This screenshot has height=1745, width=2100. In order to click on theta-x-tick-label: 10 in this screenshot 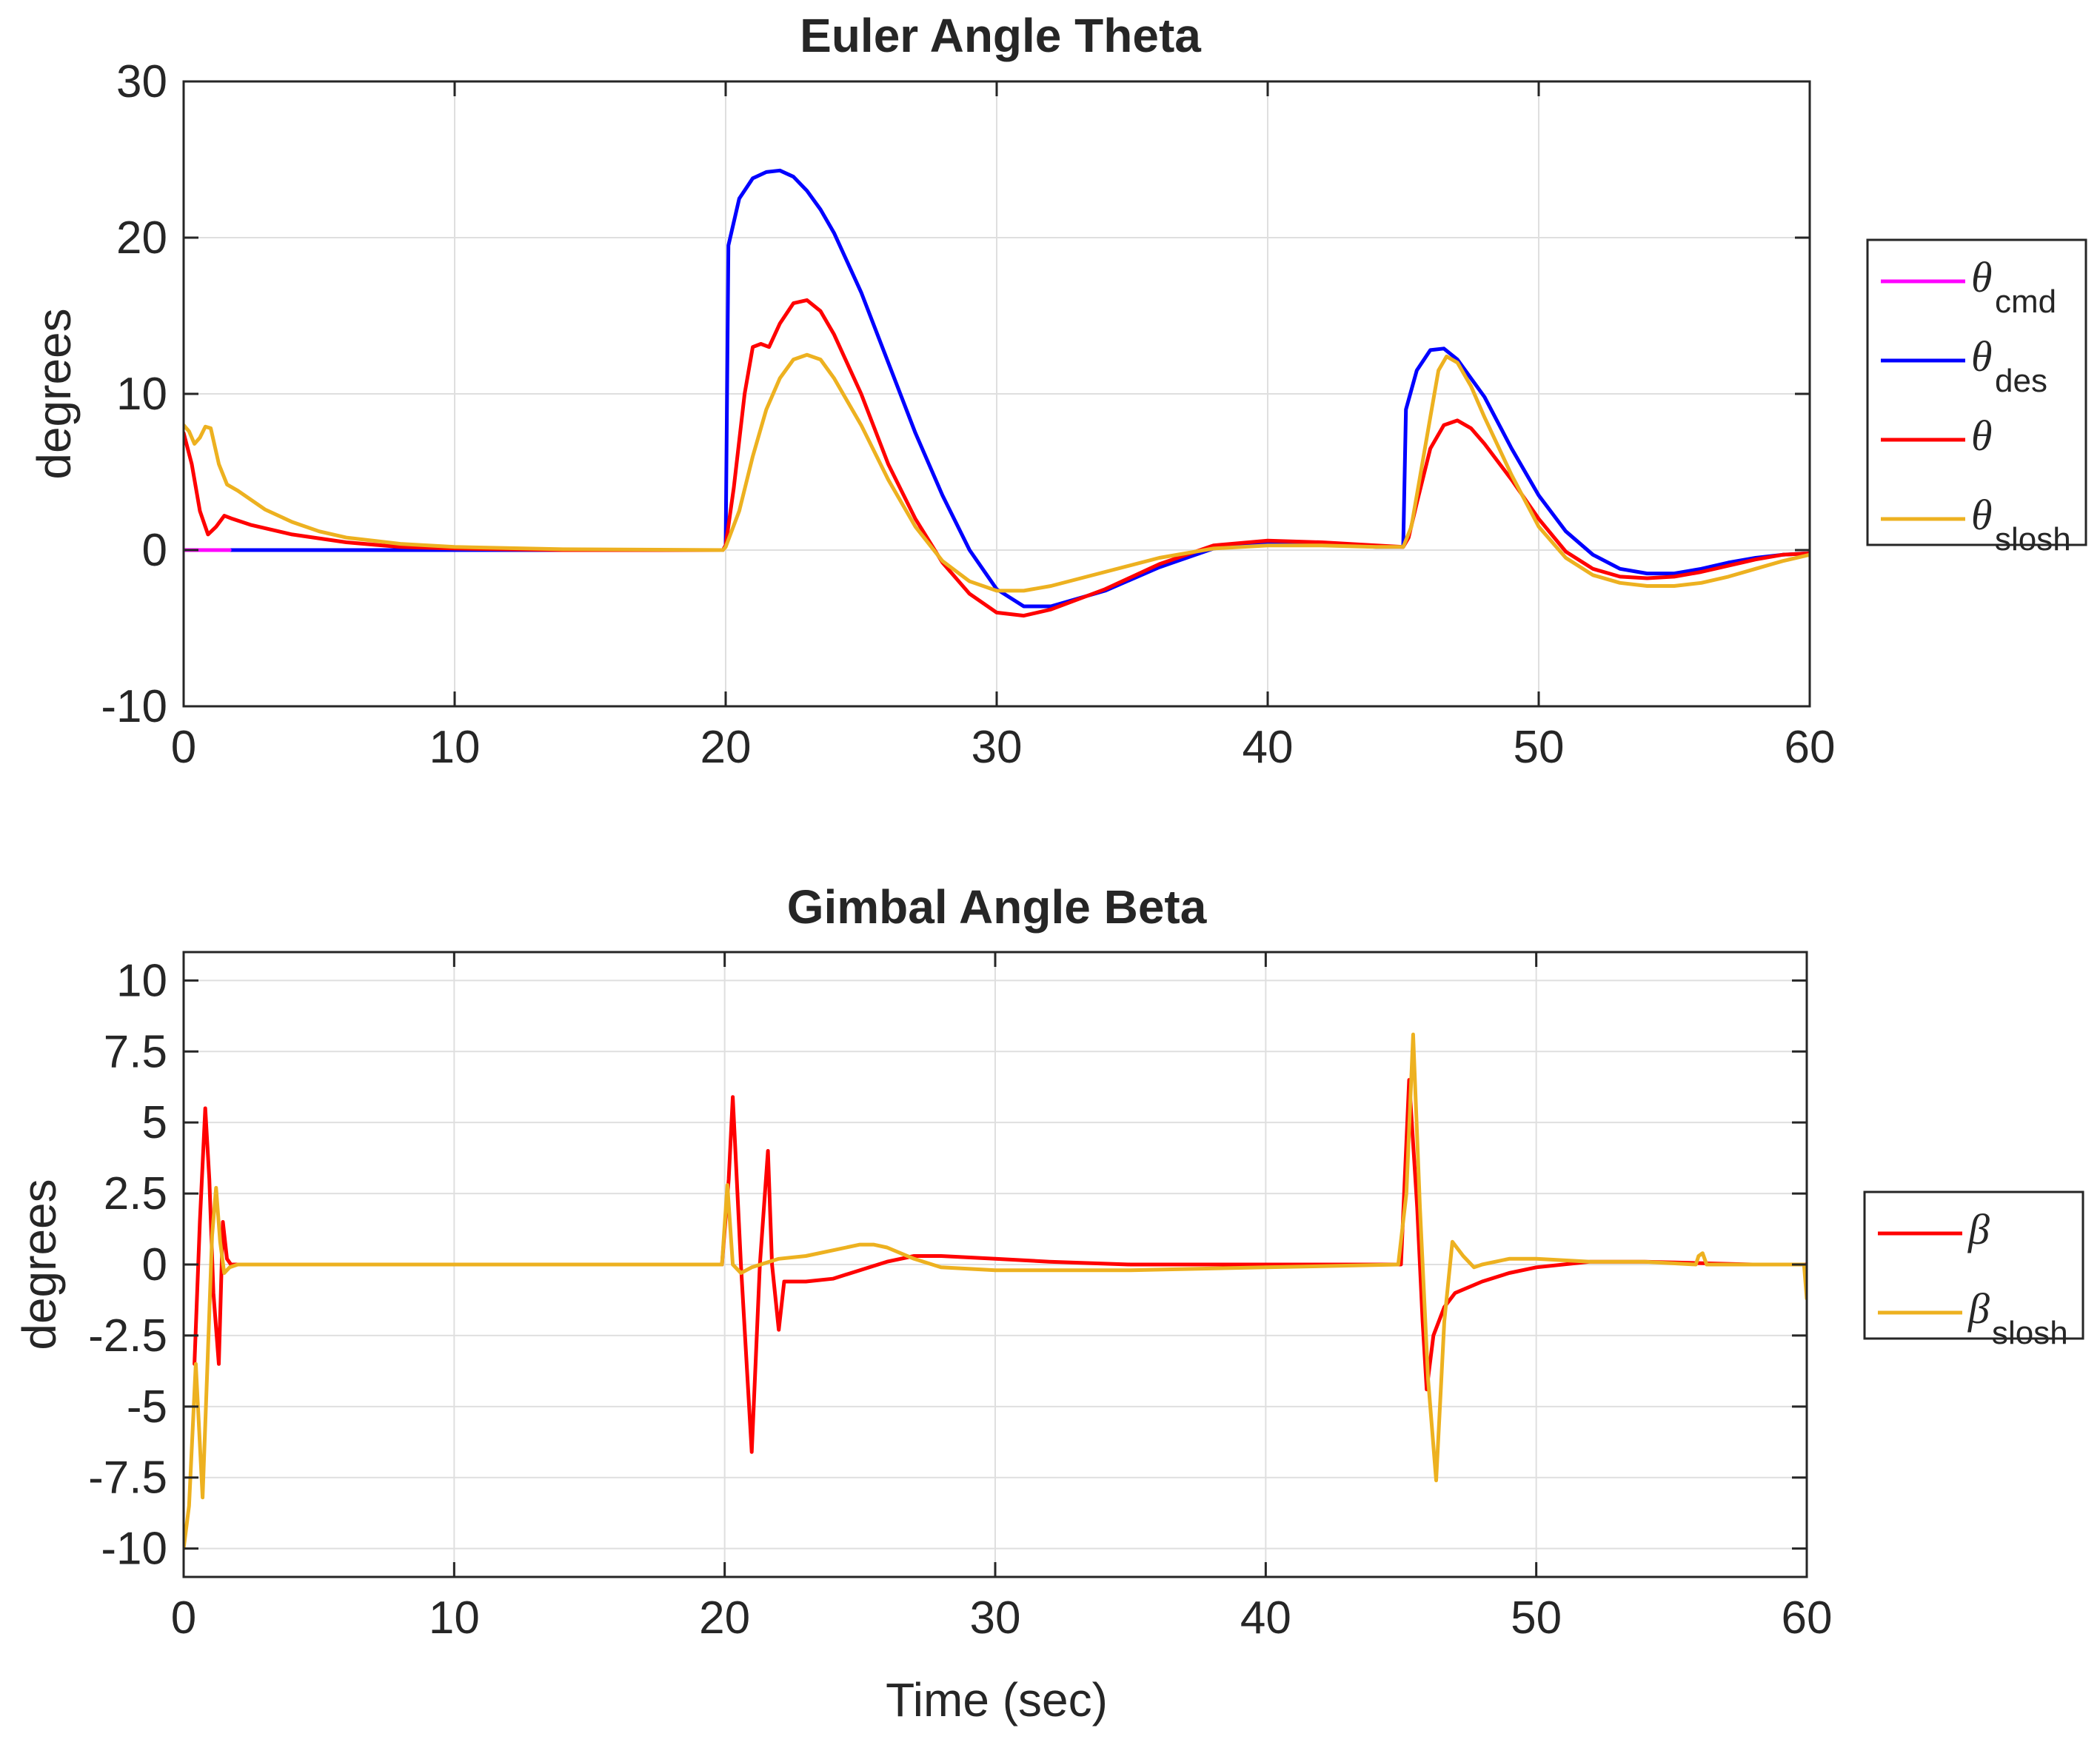, I will do `click(455, 747)`.